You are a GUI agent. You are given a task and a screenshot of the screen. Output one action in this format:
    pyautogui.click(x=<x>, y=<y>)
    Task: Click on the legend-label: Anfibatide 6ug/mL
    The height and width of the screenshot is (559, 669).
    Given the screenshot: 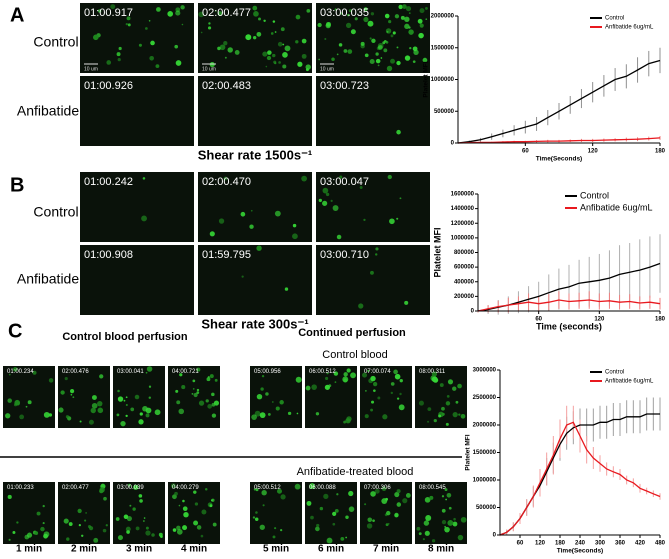 What is the action you would take?
    pyautogui.click(x=629, y=28)
    